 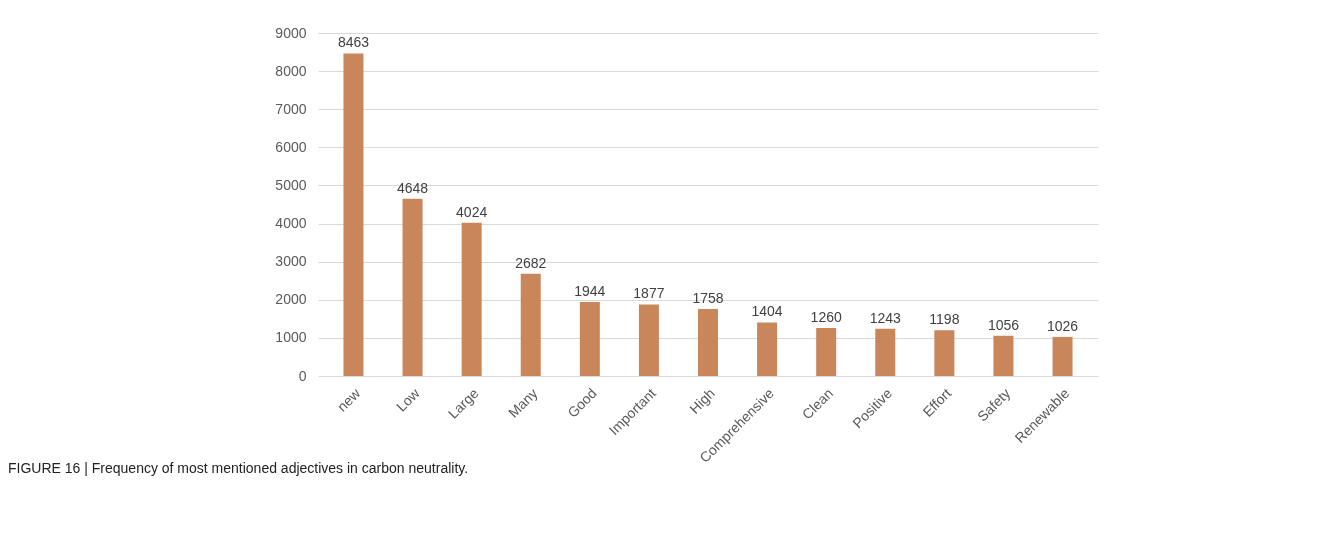 What do you see at coordinates (408, 399) in the screenshot?
I see `x-tick-label: Low` at bounding box center [408, 399].